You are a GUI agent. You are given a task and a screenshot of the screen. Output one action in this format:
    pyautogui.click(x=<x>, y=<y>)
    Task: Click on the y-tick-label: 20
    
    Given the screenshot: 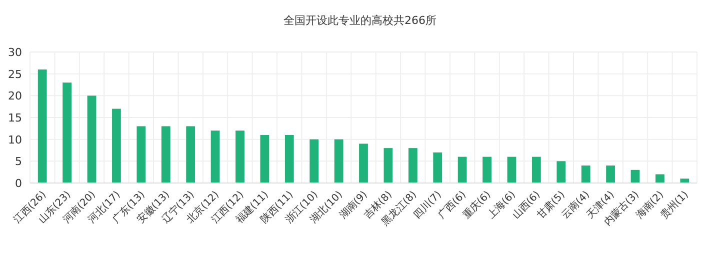 What is the action you would take?
    pyautogui.click(x=15, y=96)
    